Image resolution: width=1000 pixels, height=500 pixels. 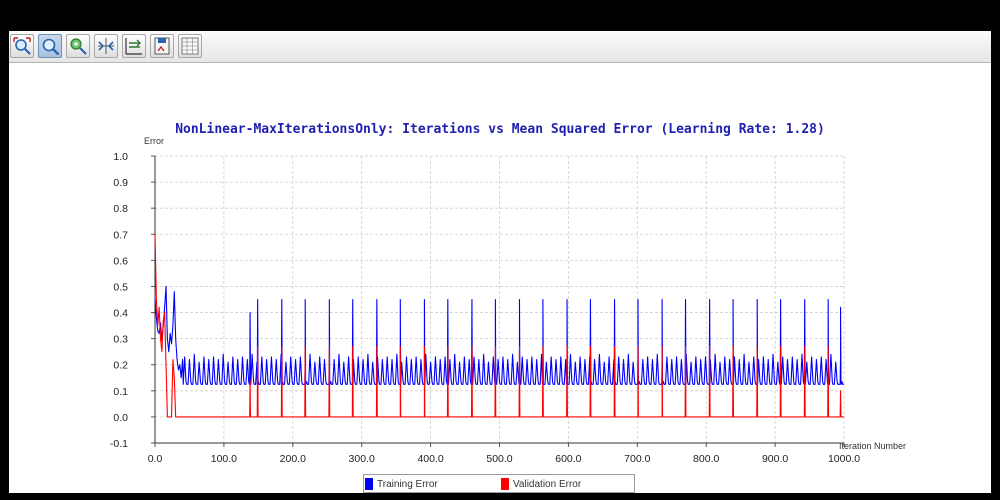 What do you see at coordinates (119, 444) in the screenshot?
I see `y-tick-label: -0.1` at bounding box center [119, 444].